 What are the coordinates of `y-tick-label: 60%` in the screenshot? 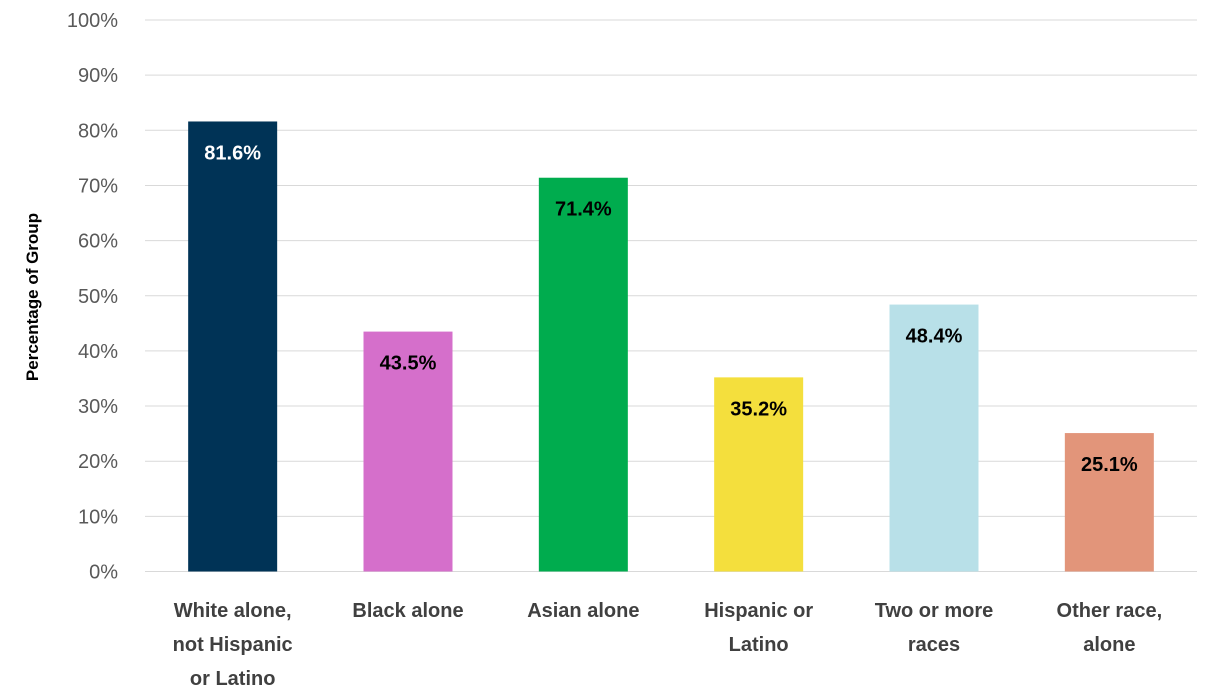 It's located at (98, 242).